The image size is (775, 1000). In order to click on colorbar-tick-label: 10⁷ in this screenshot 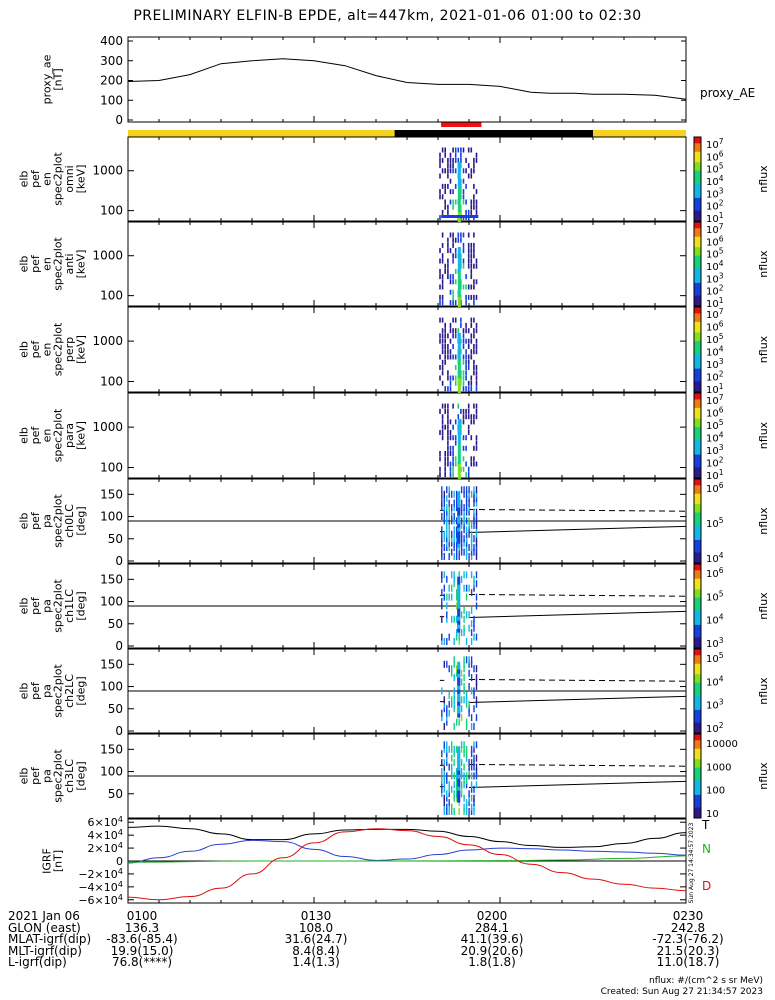, I will do `click(715, 229)`.